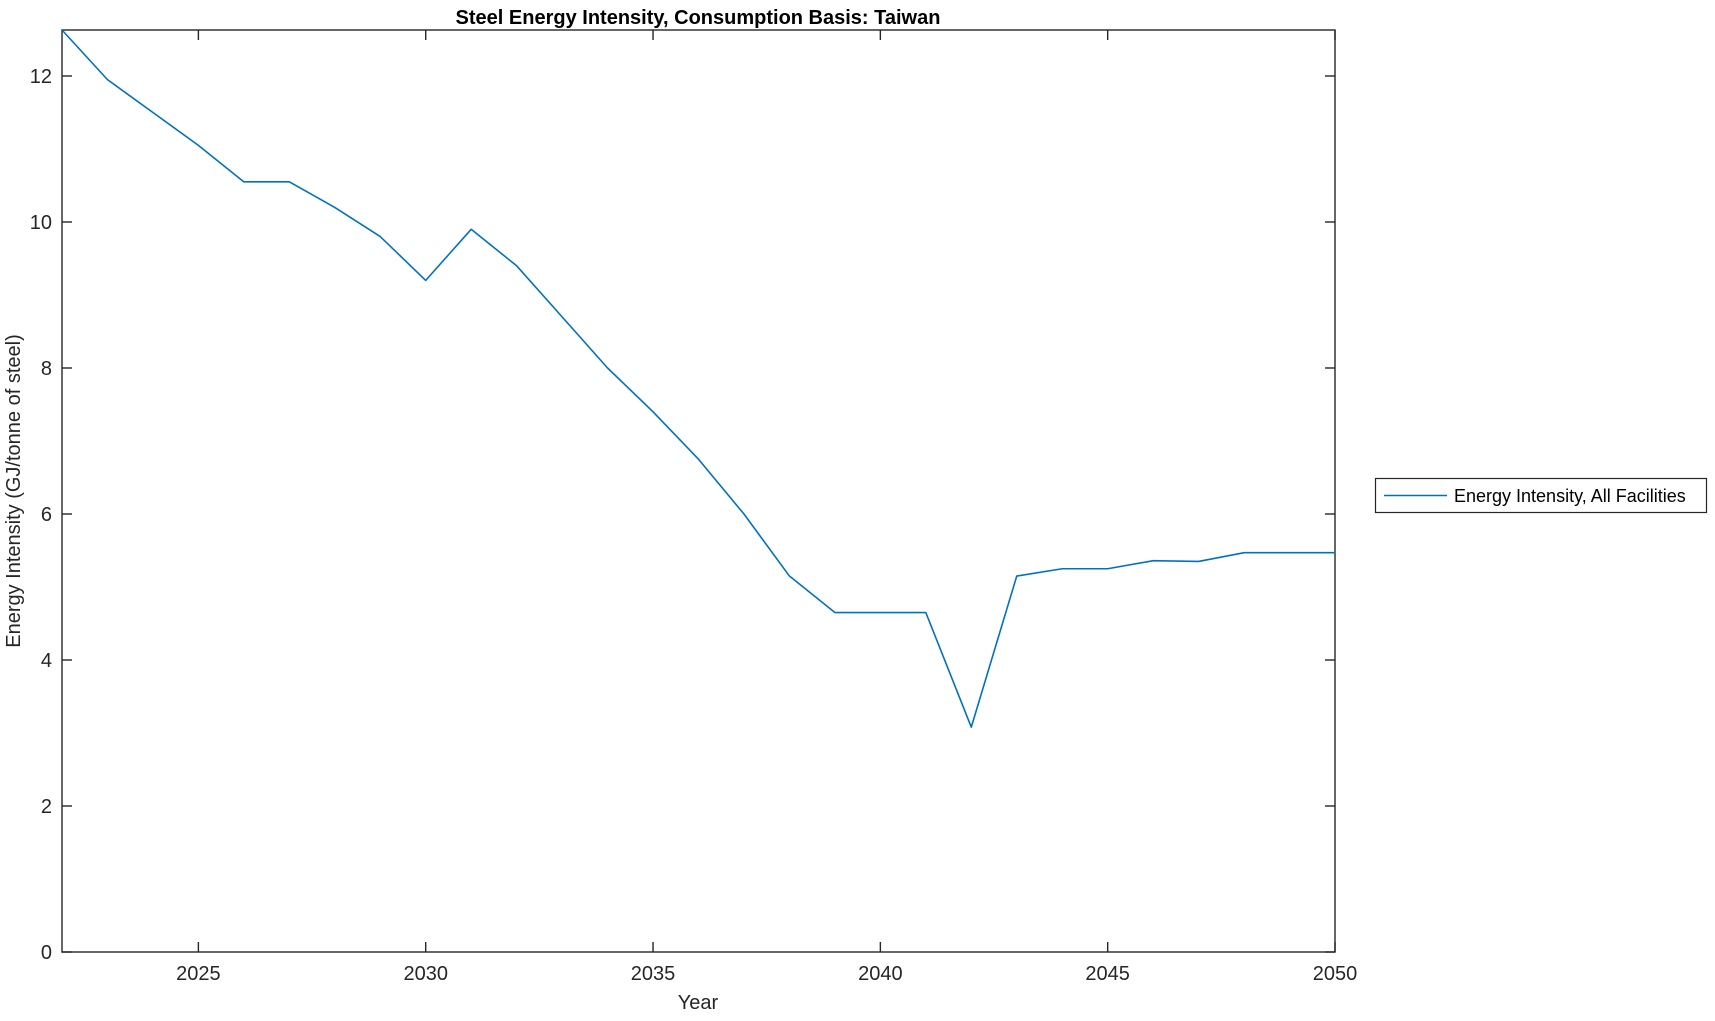  What do you see at coordinates (46, 807) in the screenshot?
I see `y-tick-label: 2` at bounding box center [46, 807].